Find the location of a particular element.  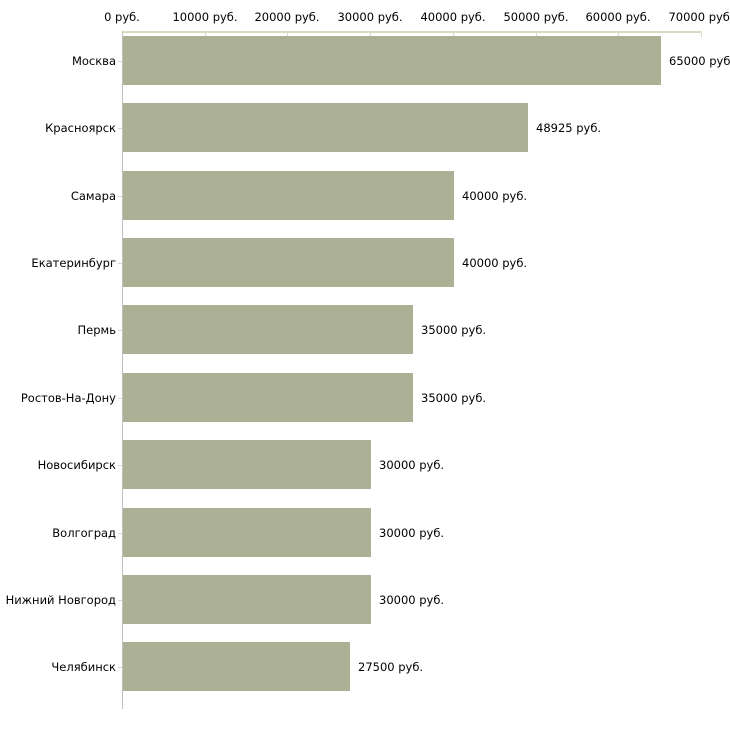

x-axis-tick-label: 70000 руб. is located at coordinates (699, 17).